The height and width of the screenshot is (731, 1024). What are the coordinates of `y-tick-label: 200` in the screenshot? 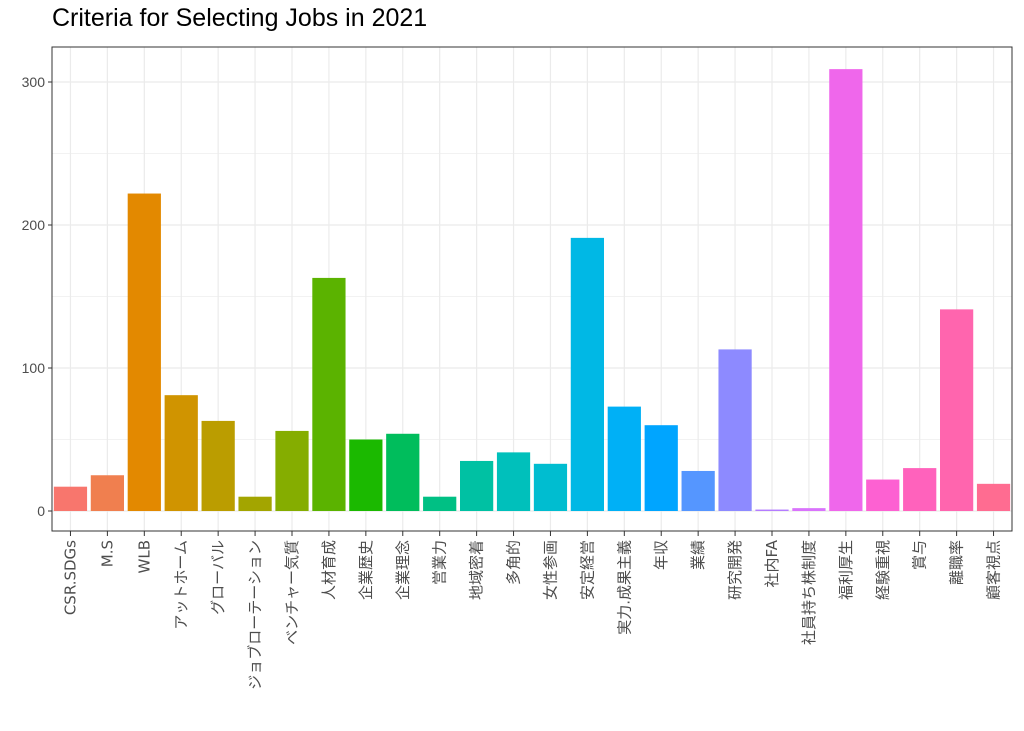 It's located at (34, 225).